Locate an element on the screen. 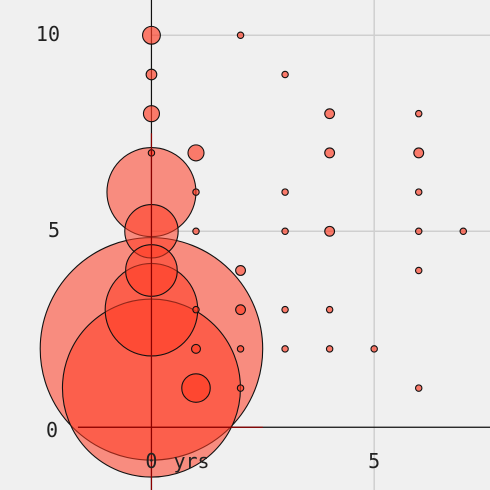 The width and height of the screenshot is (490, 490). bubble-x2-y1 is located at coordinates (240, 388).